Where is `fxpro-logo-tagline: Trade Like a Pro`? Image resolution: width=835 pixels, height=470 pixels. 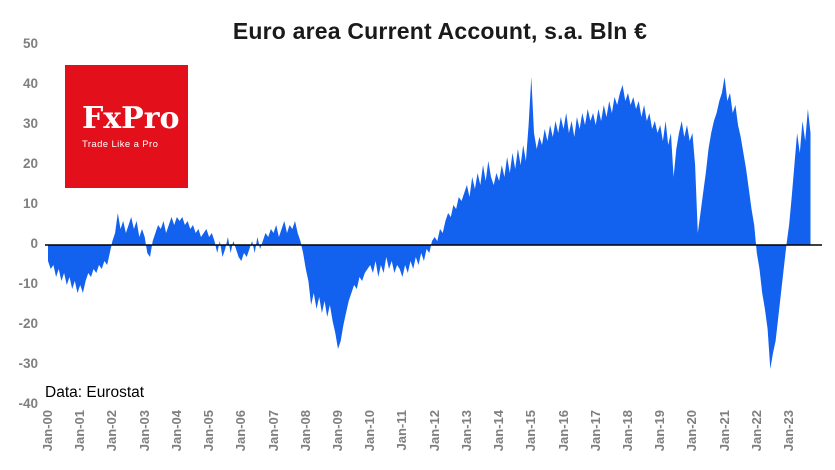
fxpro-logo-tagline: Trade Like a Pro is located at coordinates (120, 144).